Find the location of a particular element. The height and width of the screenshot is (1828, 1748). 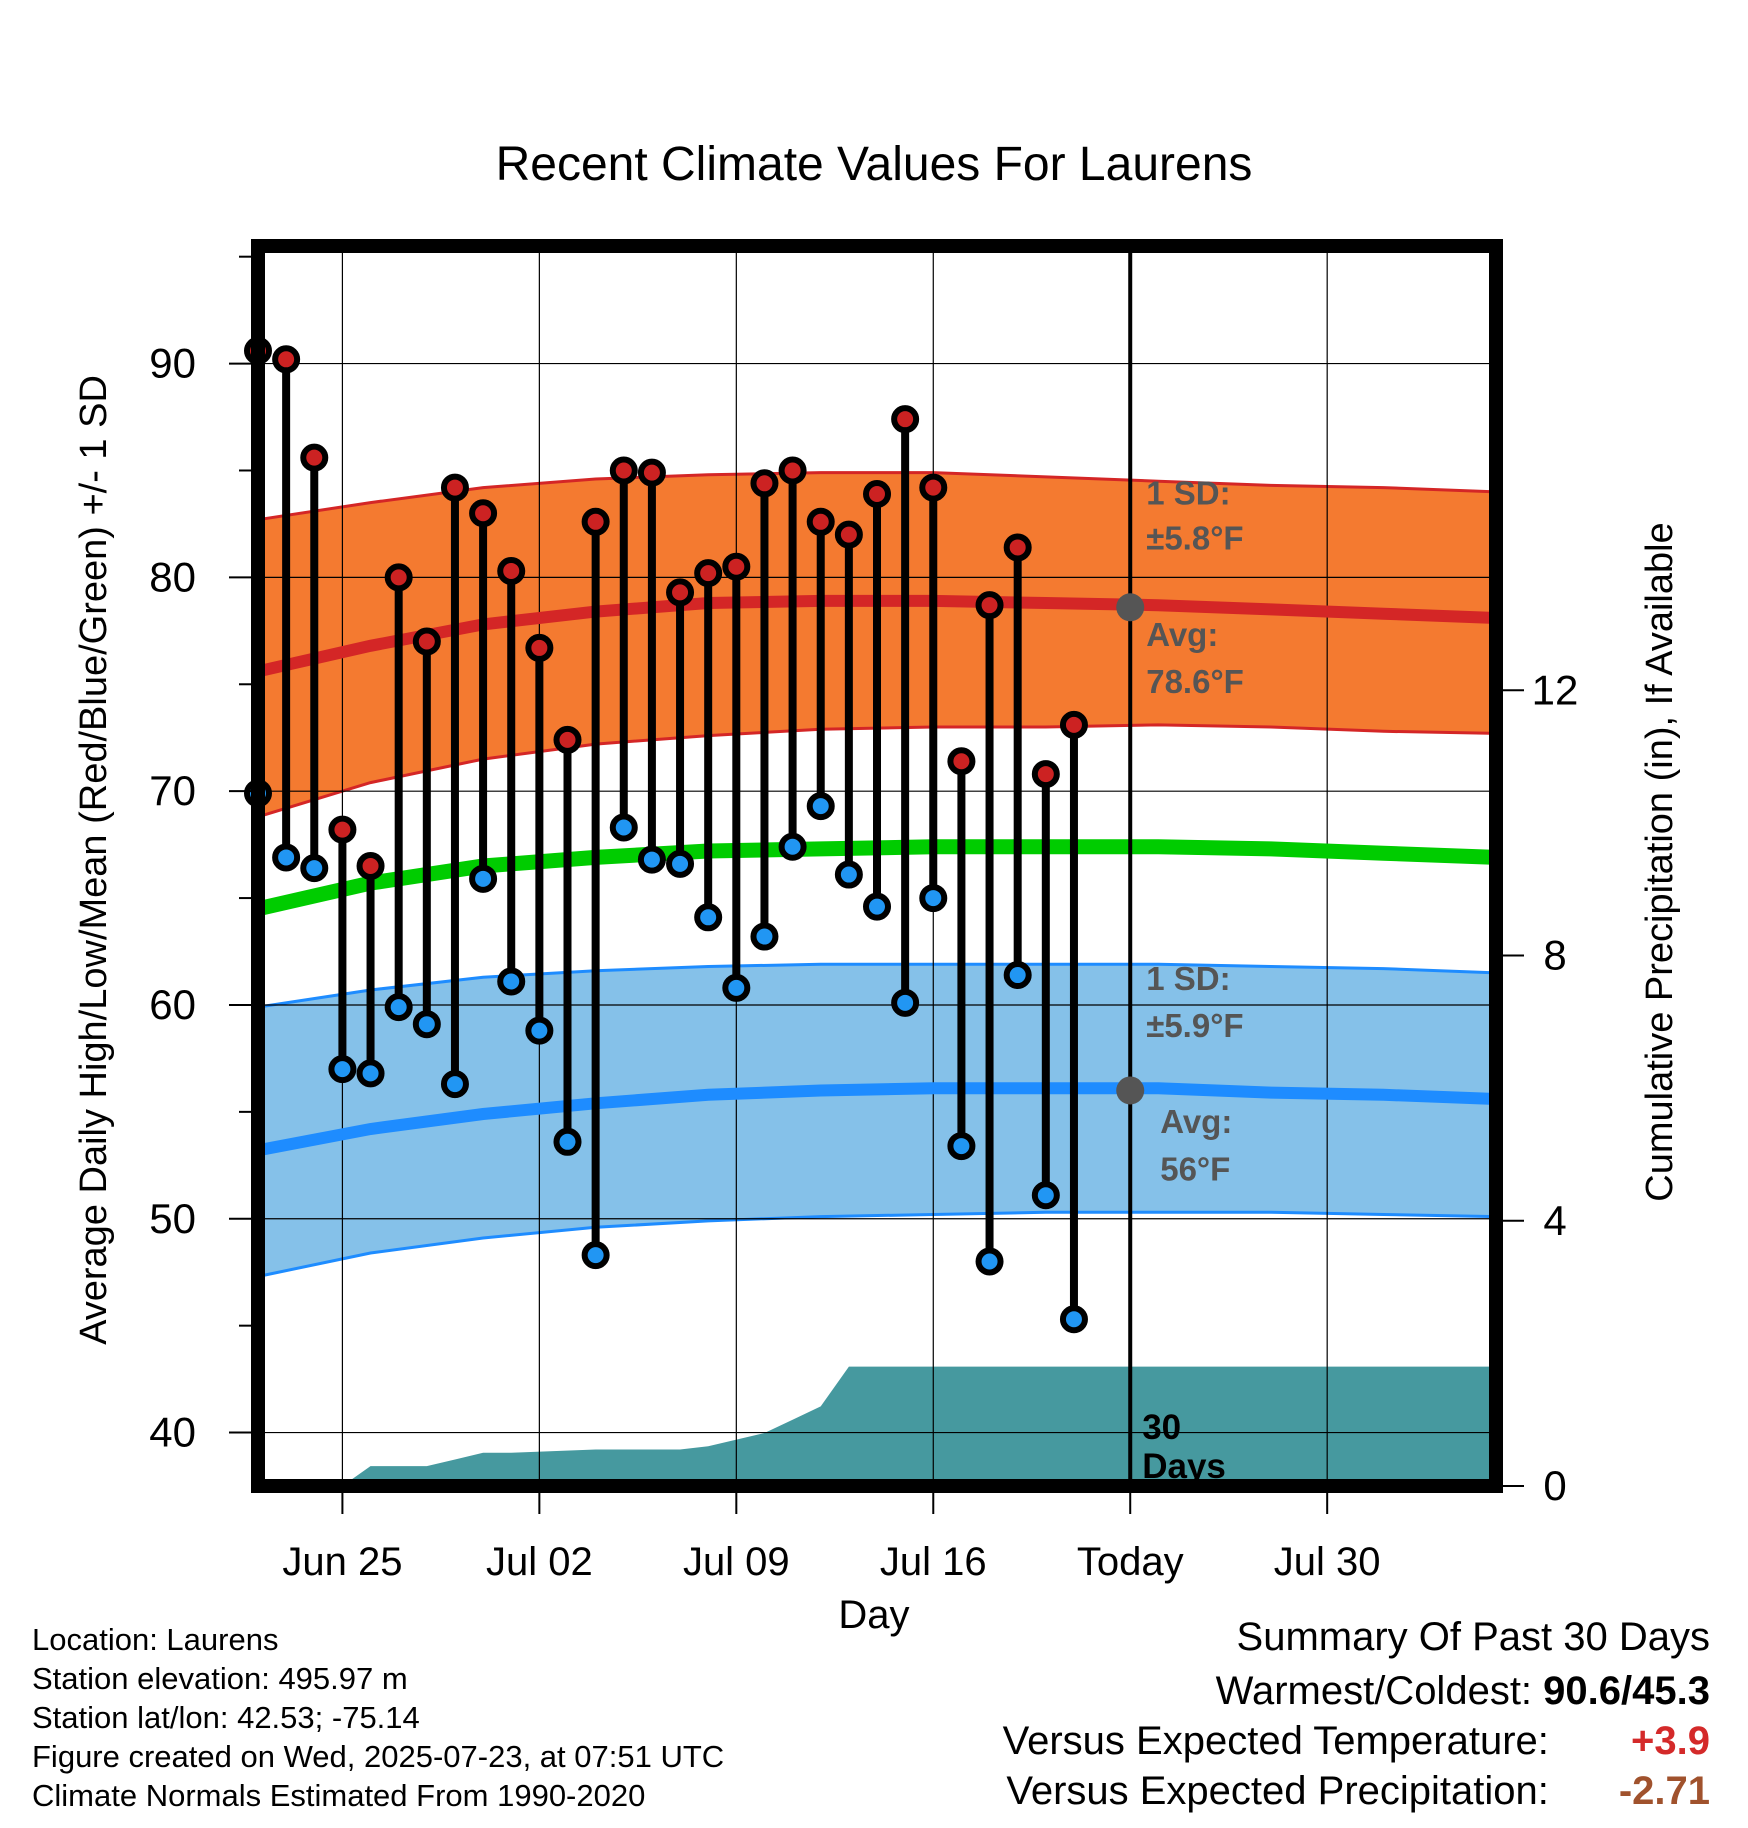

y2-tick-label: 4 is located at coordinates (1554, 1220).